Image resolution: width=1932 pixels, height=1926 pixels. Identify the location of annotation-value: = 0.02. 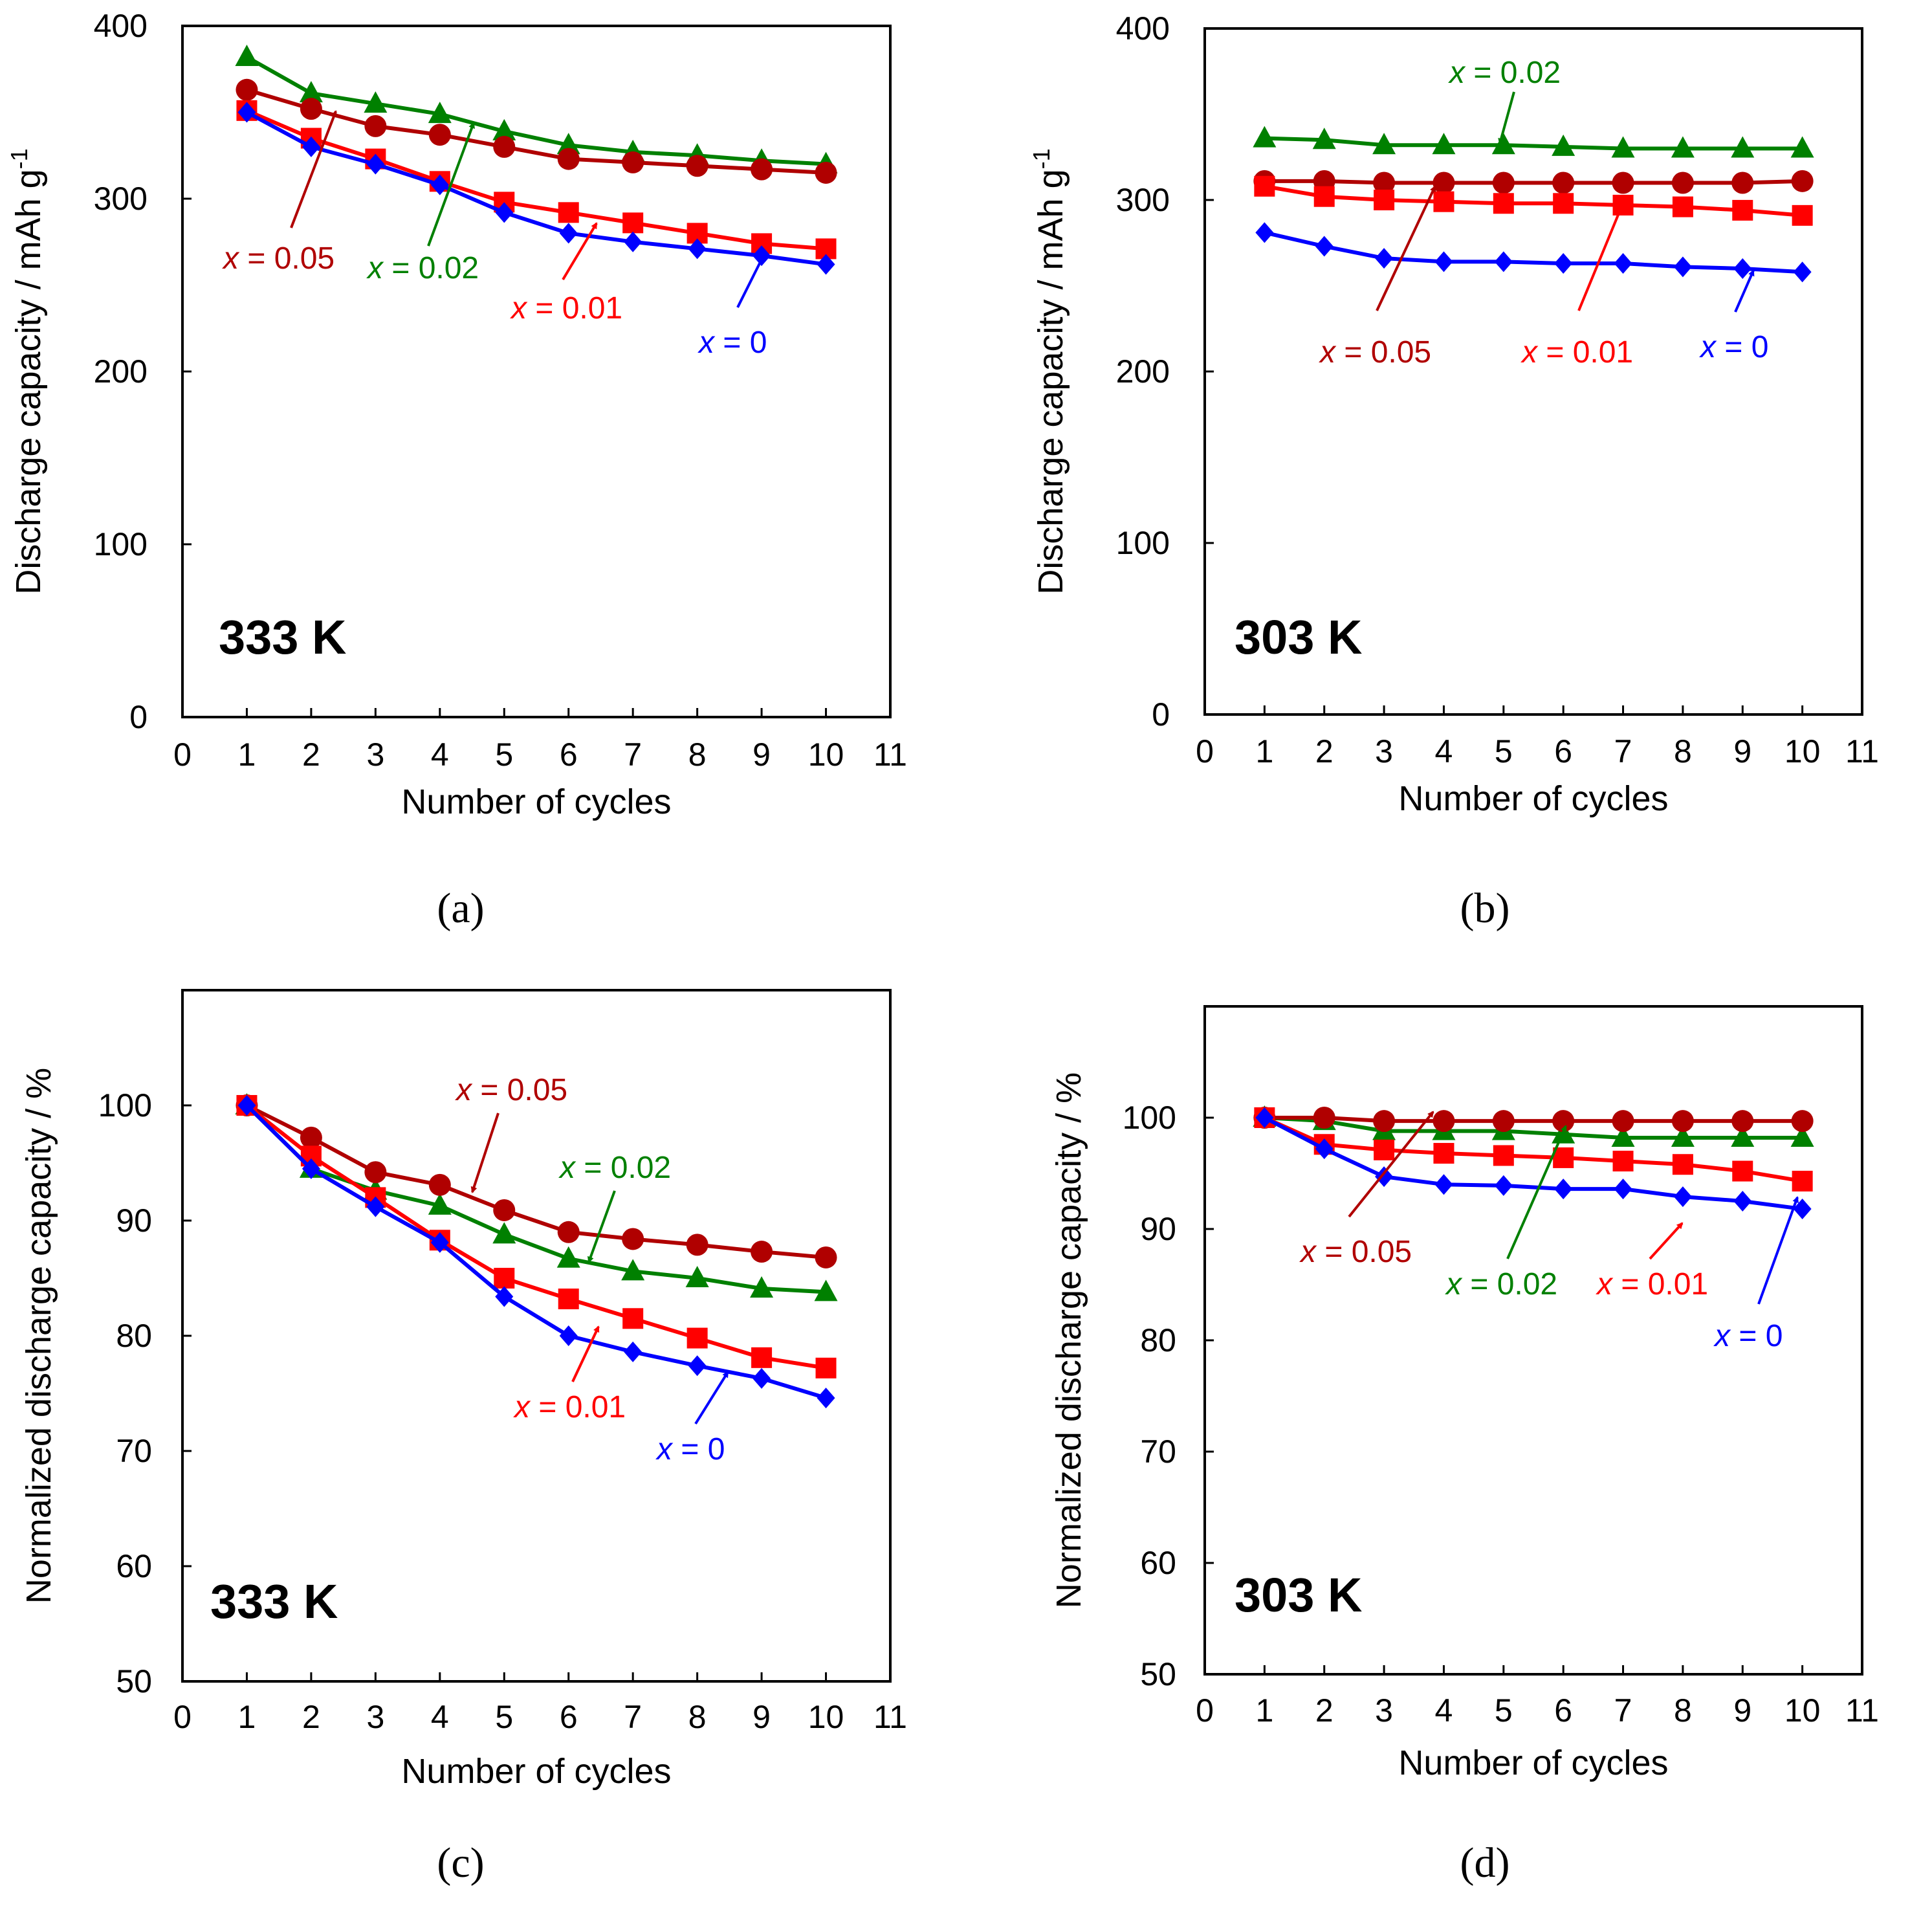
(623, 1168).